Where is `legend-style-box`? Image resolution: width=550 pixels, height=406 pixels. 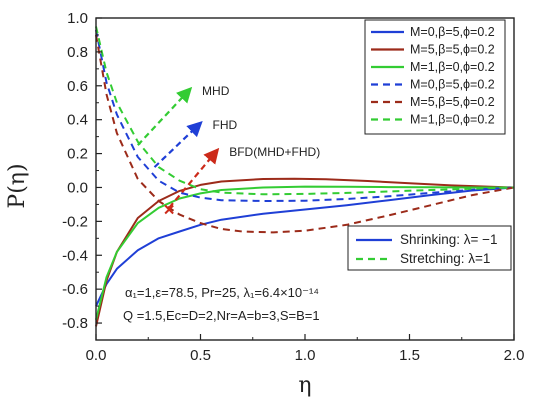
legend-style-box is located at coordinates (429, 248).